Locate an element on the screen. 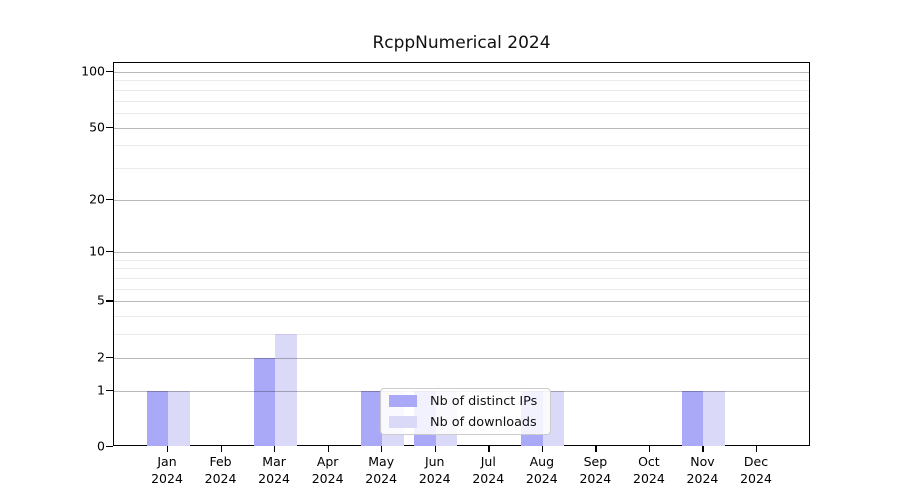 This screenshot has height=500, width=900. legend-swatch-distinct-ips is located at coordinates (403, 401).